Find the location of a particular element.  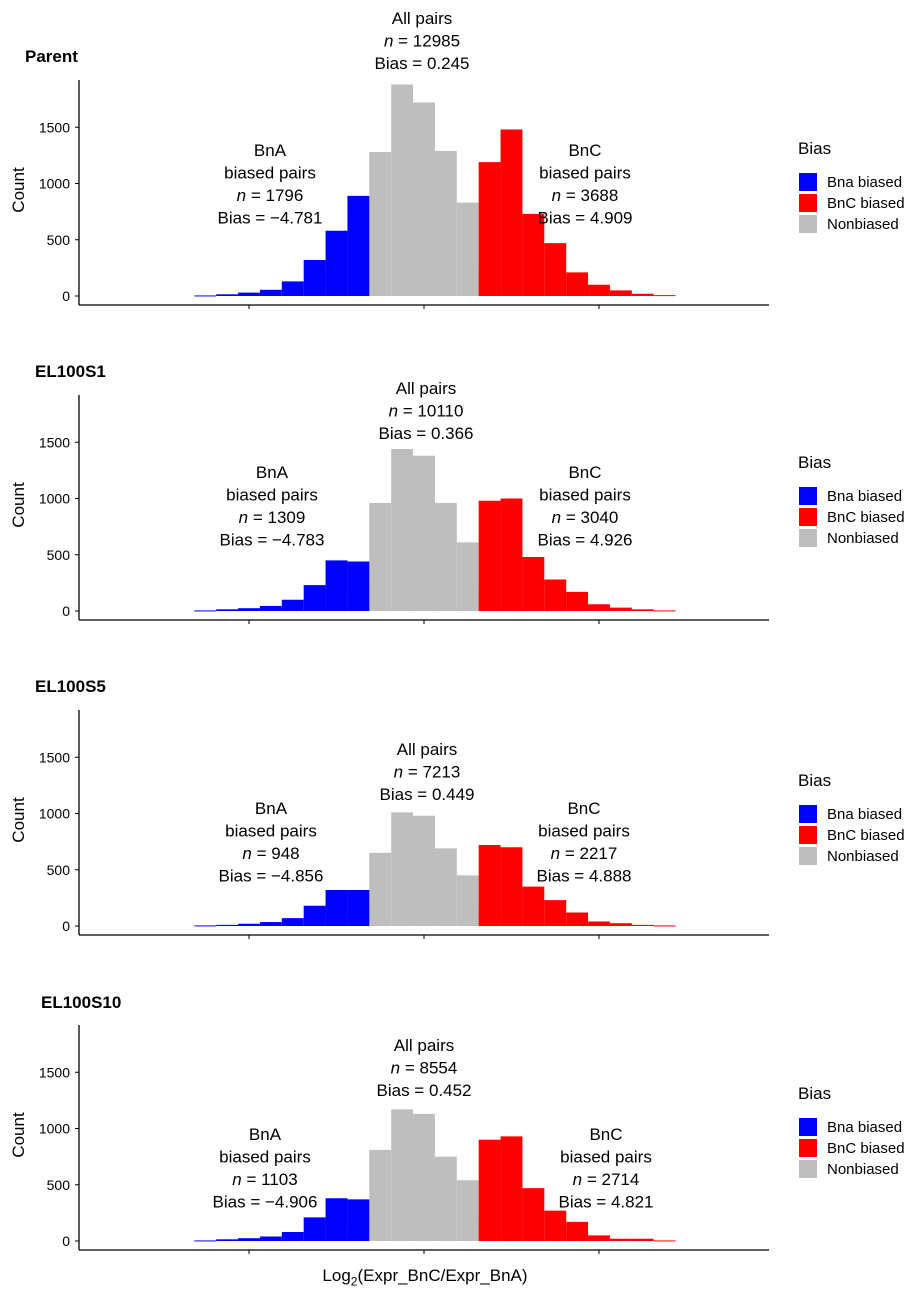

annotation-n: n = 10110 is located at coordinates (426, 411).